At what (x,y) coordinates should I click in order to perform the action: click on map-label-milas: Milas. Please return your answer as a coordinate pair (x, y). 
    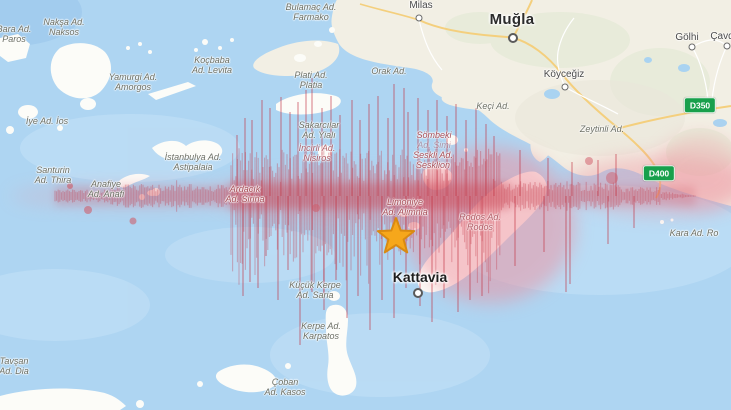
    Looking at the image, I should click on (421, 5).